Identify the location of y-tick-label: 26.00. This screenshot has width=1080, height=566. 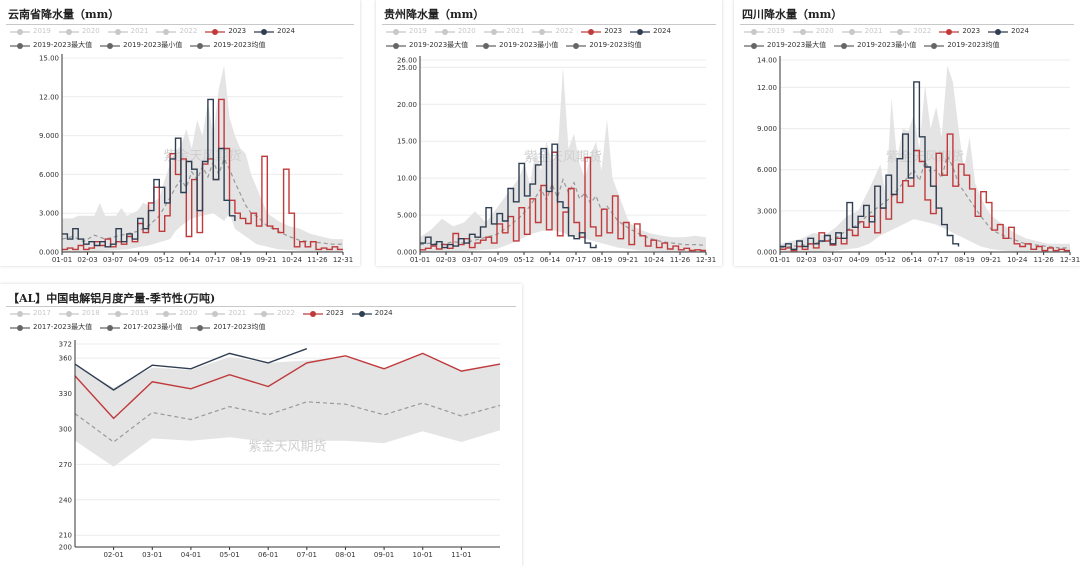
(407, 61).